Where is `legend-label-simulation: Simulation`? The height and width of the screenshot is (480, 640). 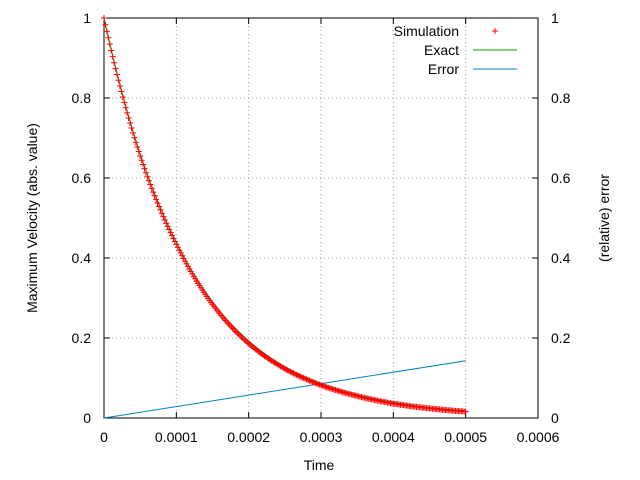
legend-label-simulation: Simulation is located at coordinates (426, 31).